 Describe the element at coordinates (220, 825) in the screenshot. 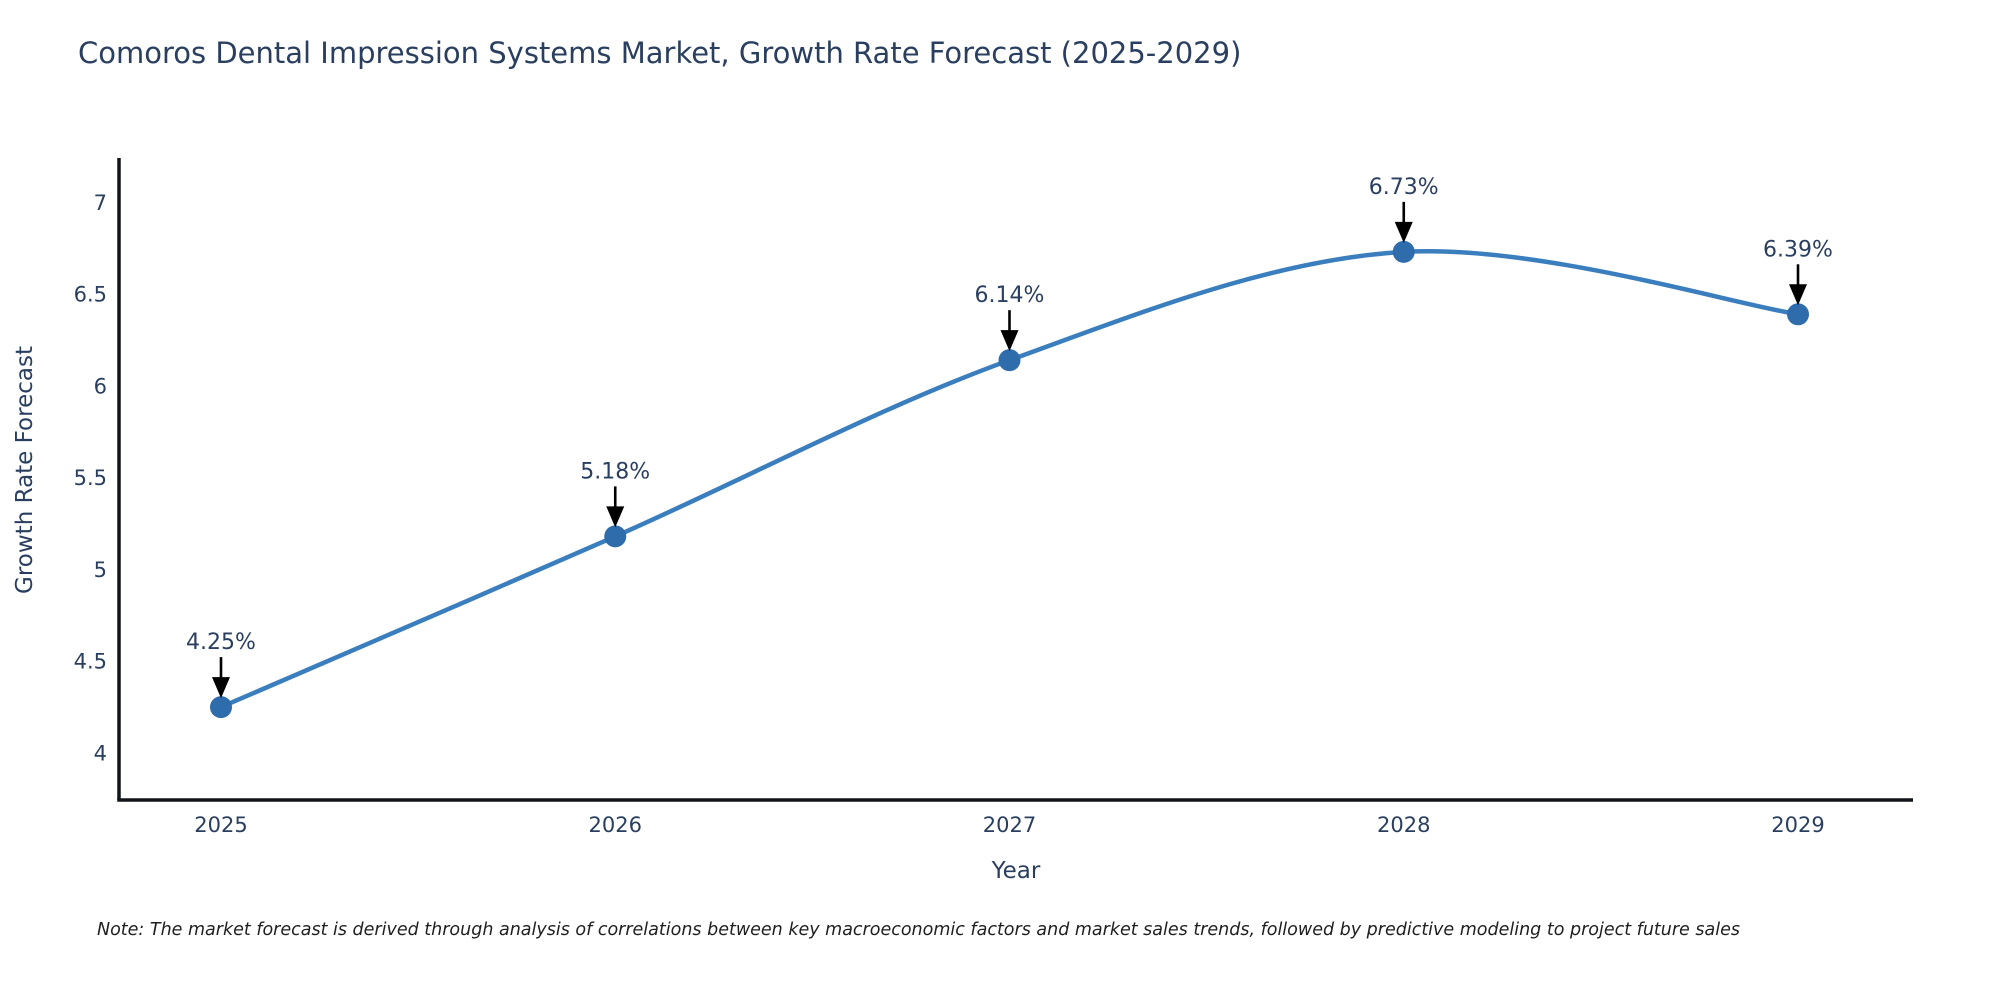

I see `x-tick-label: 2025` at that location.